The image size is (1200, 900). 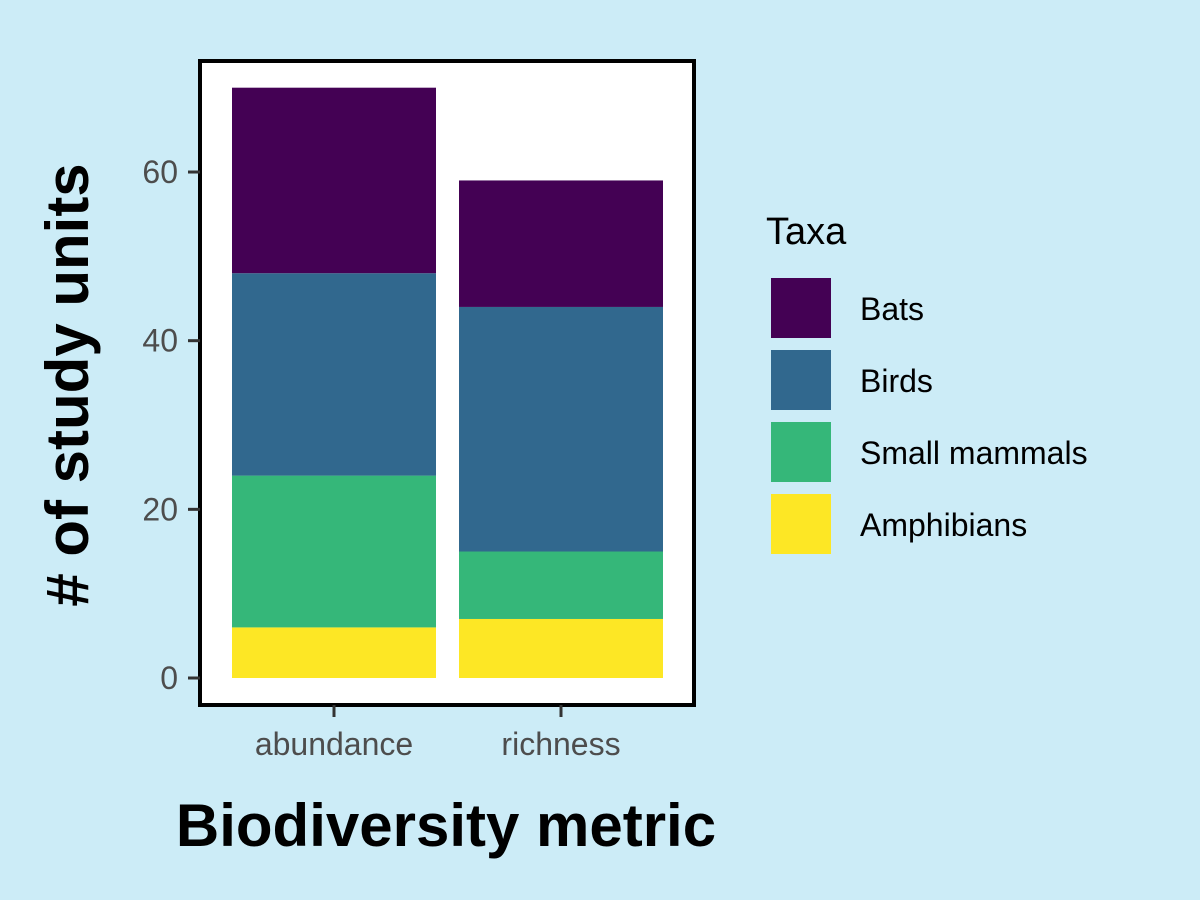 What do you see at coordinates (160, 509) in the screenshot?
I see `y-tick-label: 20` at bounding box center [160, 509].